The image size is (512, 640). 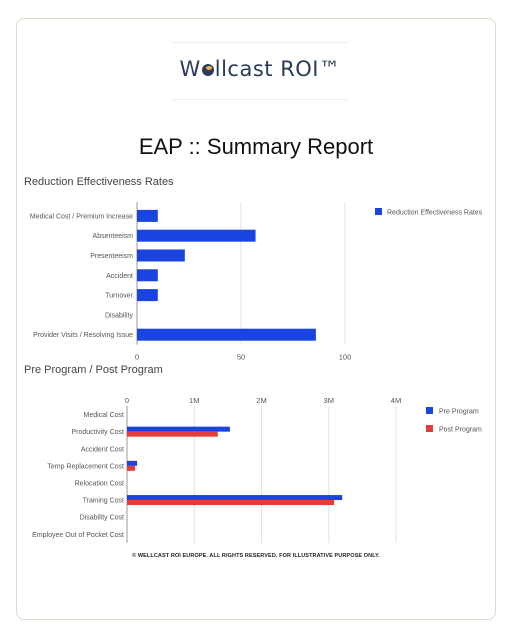 What do you see at coordinates (103, 501) in the screenshot?
I see `category-label: Training Cost` at bounding box center [103, 501].